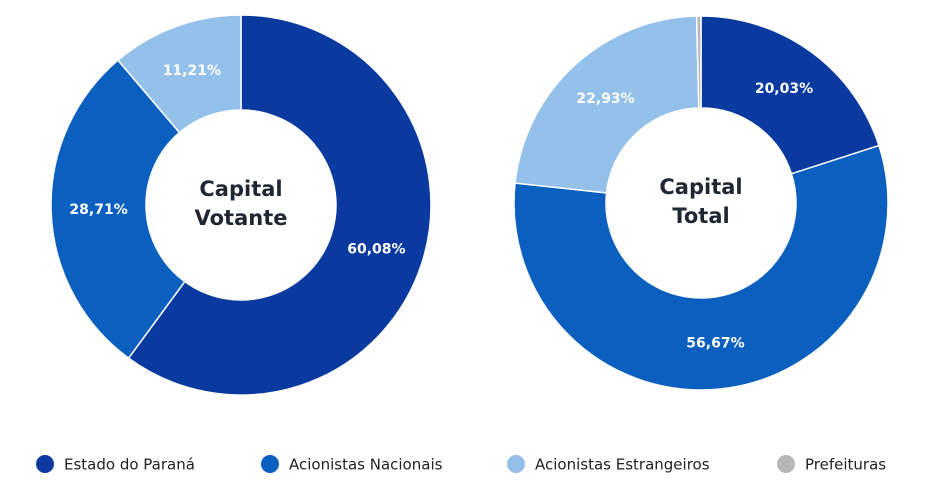 The height and width of the screenshot is (500, 940). What do you see at coordinates (366, 465) in the screenshot?
I see `legend-label: Acionistas Nacionais` at bounding box center [366, 465].